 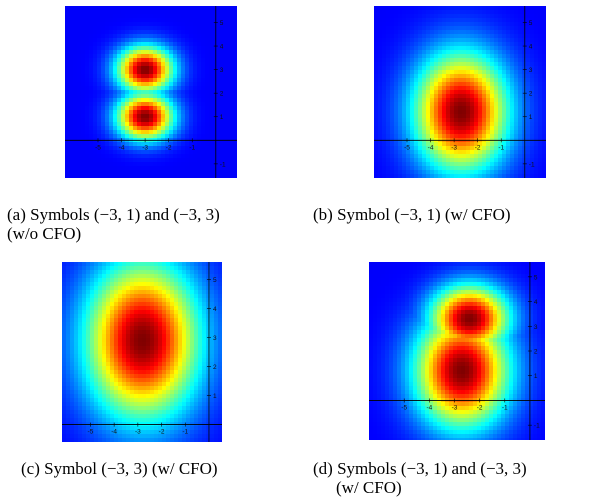 I want to click on heatmap-plot-d: -5 -4 -3 -2 -1 -1 1 2 3 4 5, so click(x=457, y=351).